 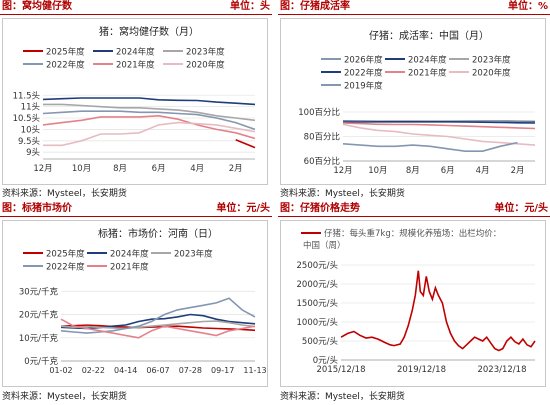 What do you see at coordinates (319, 112) in the screenshot?
I see `y-tick-label: 100百分比` at bounding box center [319, 112].